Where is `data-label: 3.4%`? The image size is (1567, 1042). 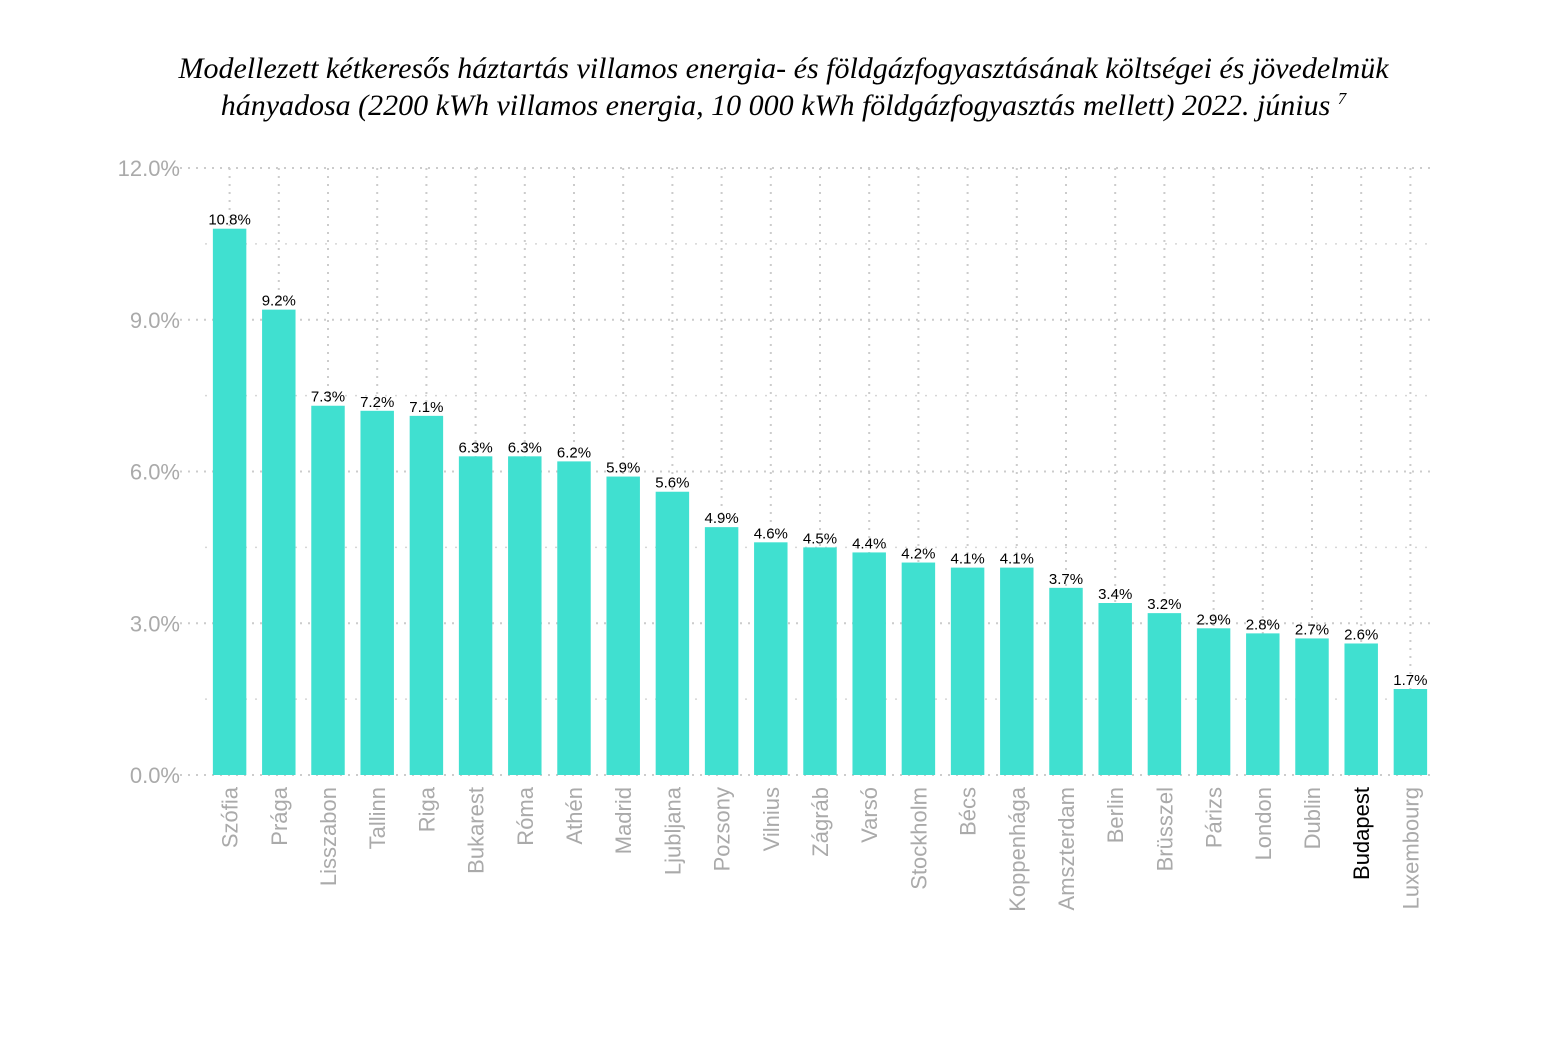 data-label: 3.4% is located at coordinates (1115, 594).